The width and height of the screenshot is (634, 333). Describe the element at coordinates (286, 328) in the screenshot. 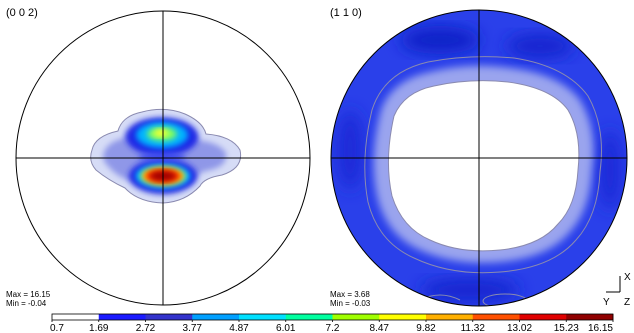

I see `colorbar-tick-label: 6.01` at that location.